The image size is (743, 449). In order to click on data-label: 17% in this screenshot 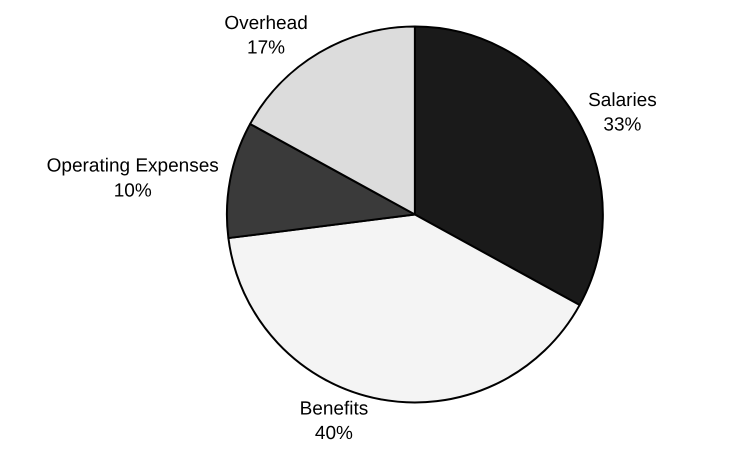, I will do `click(266, 48)`.